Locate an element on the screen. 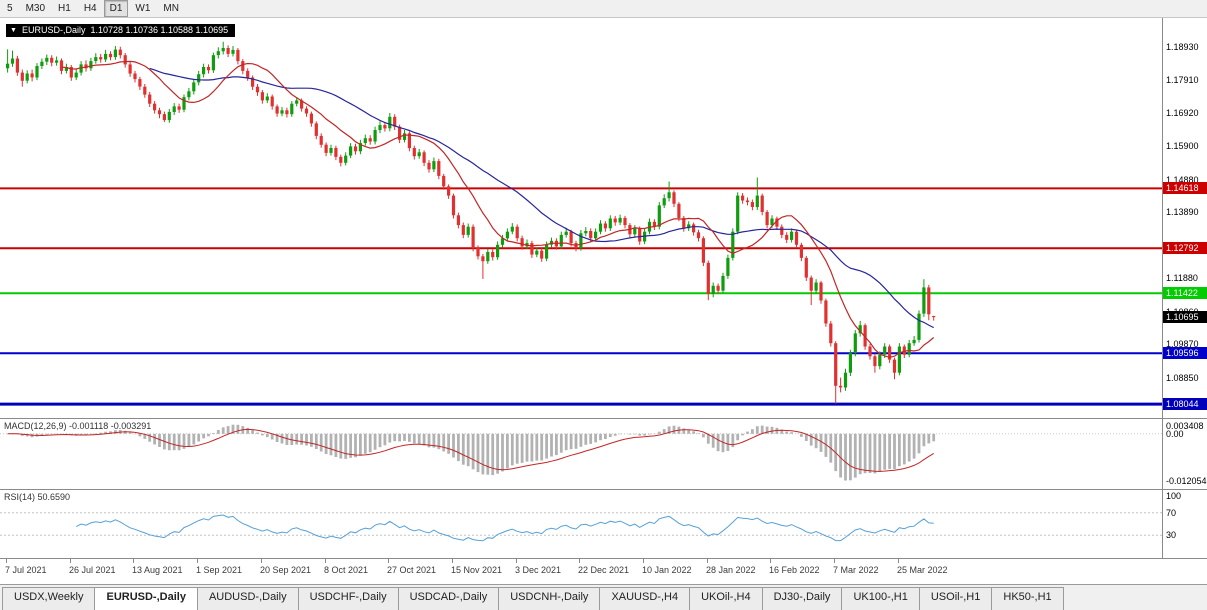  date-axis-label: 3 Dec 2021 is located at coordinates (538, 570).